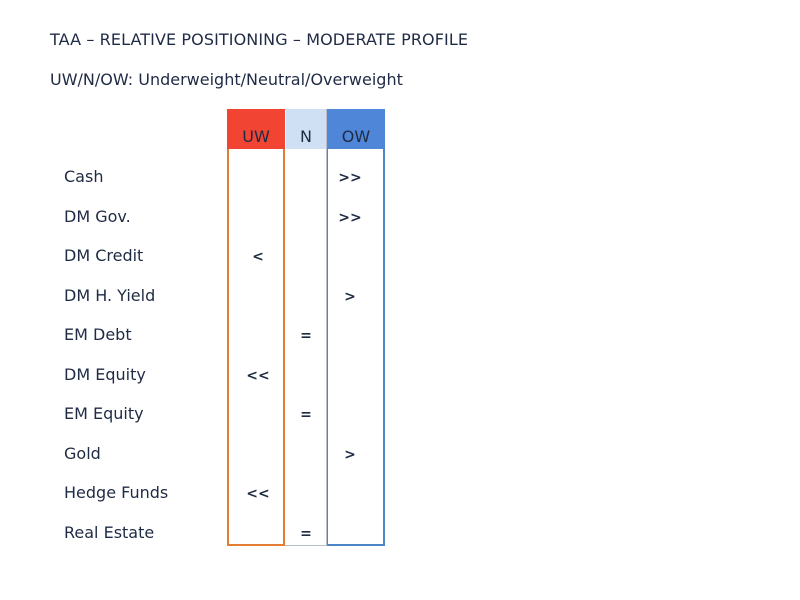  Describe the element at coordinates (226, 79) in the screenshot. I see `legend-subtitle: UW/N/OW: Underweight/Neutral/Overweight` at that location.